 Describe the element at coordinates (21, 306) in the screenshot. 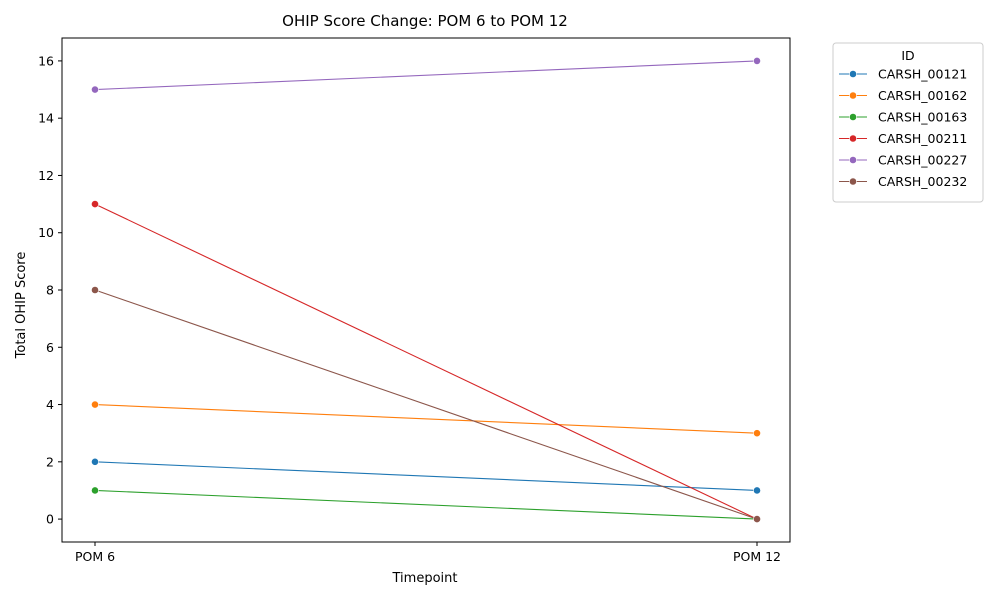

I see `y-axis-title: Total OHIP Score` at that location.